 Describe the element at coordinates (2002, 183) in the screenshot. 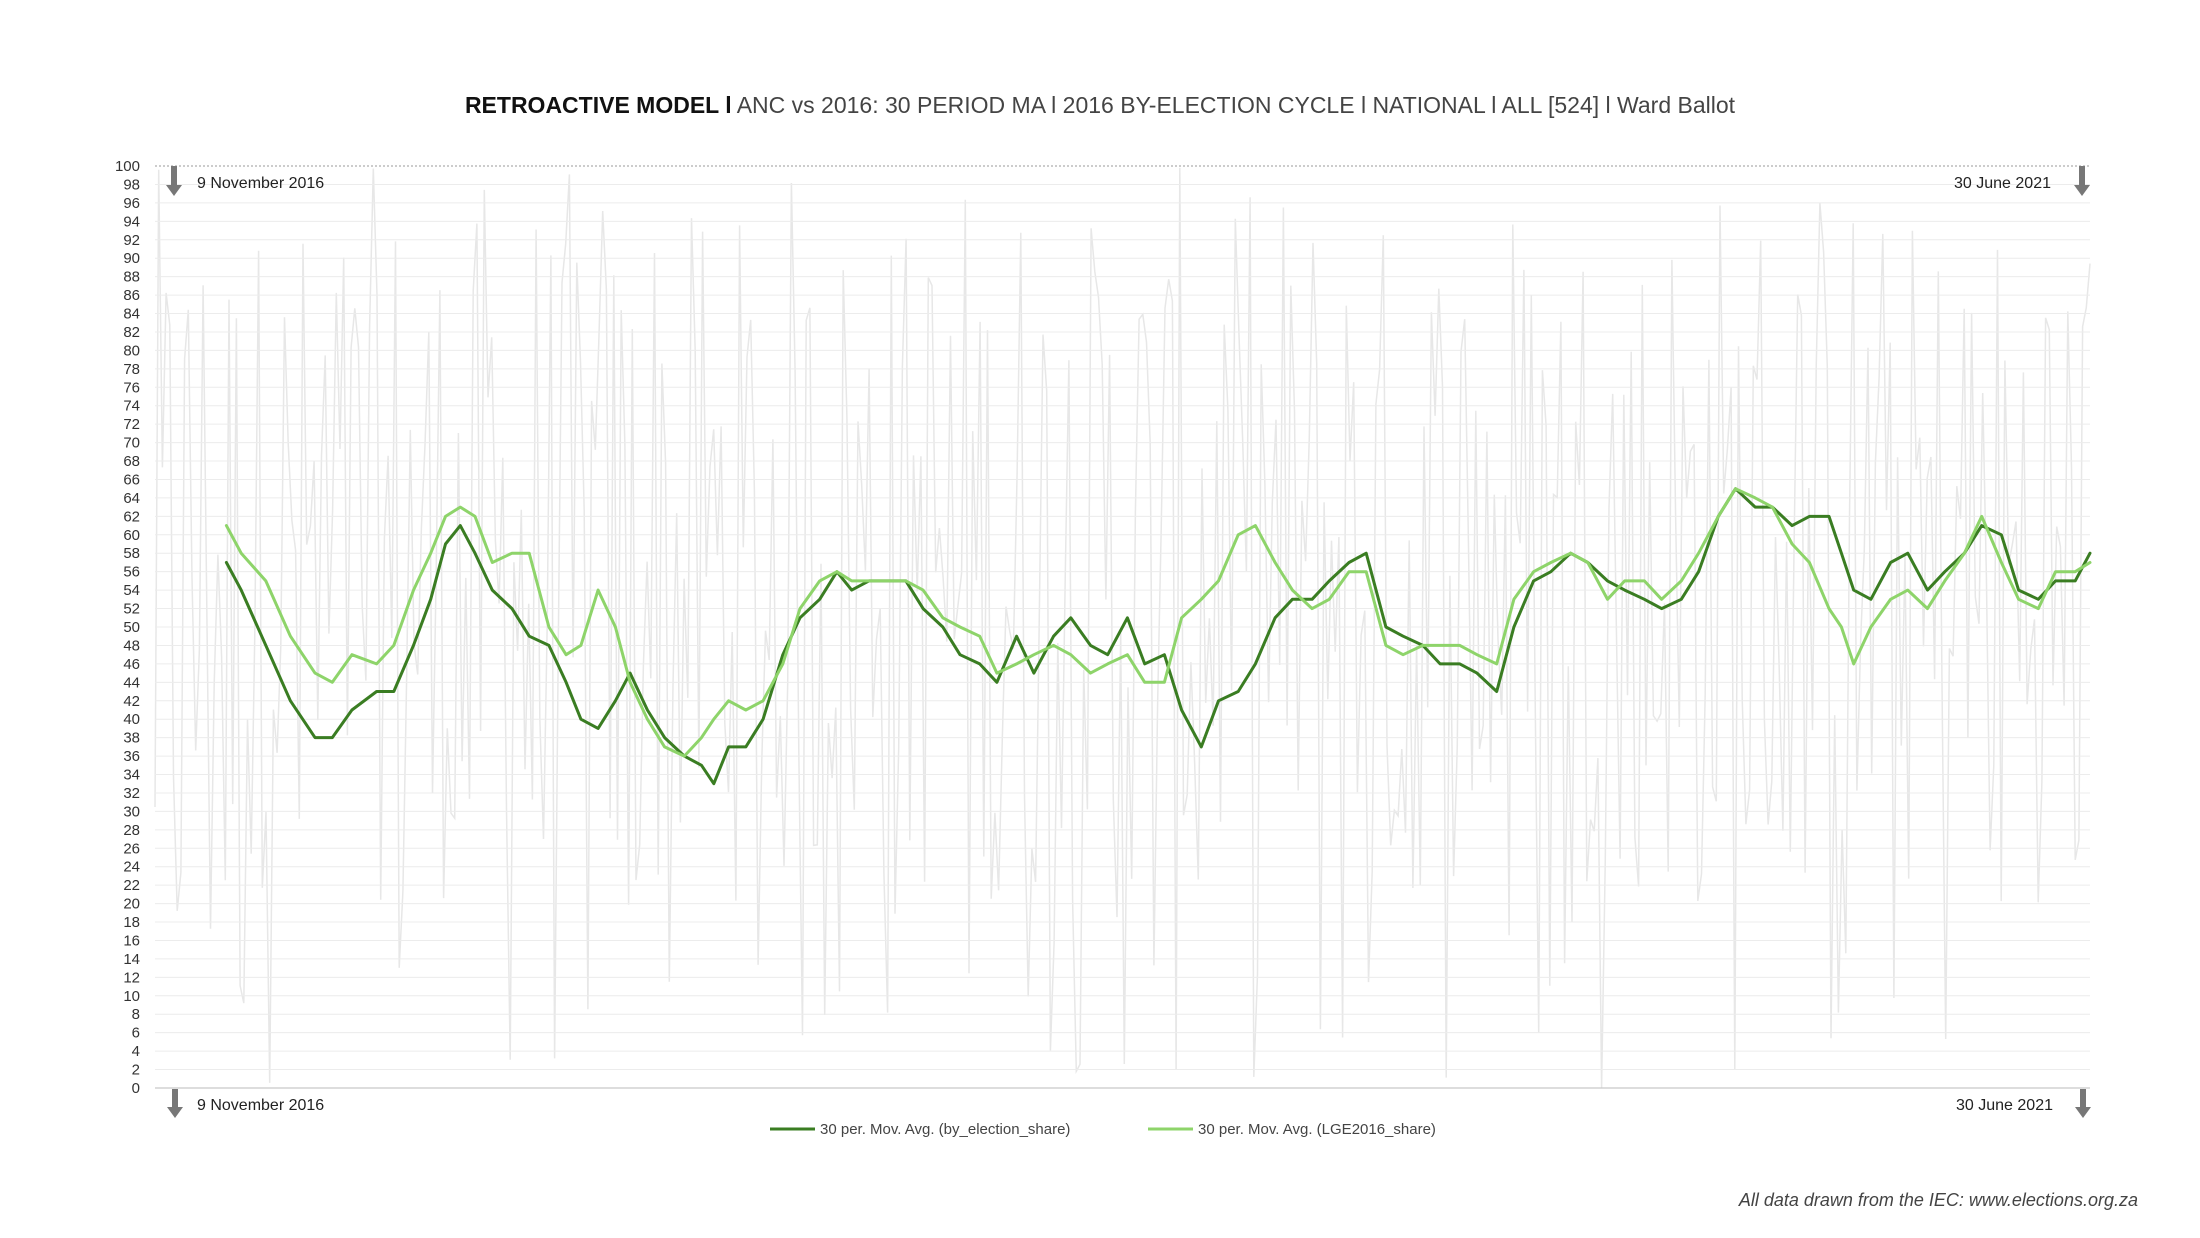

I see `end-date-label-top: 30 June 2021` at that location.